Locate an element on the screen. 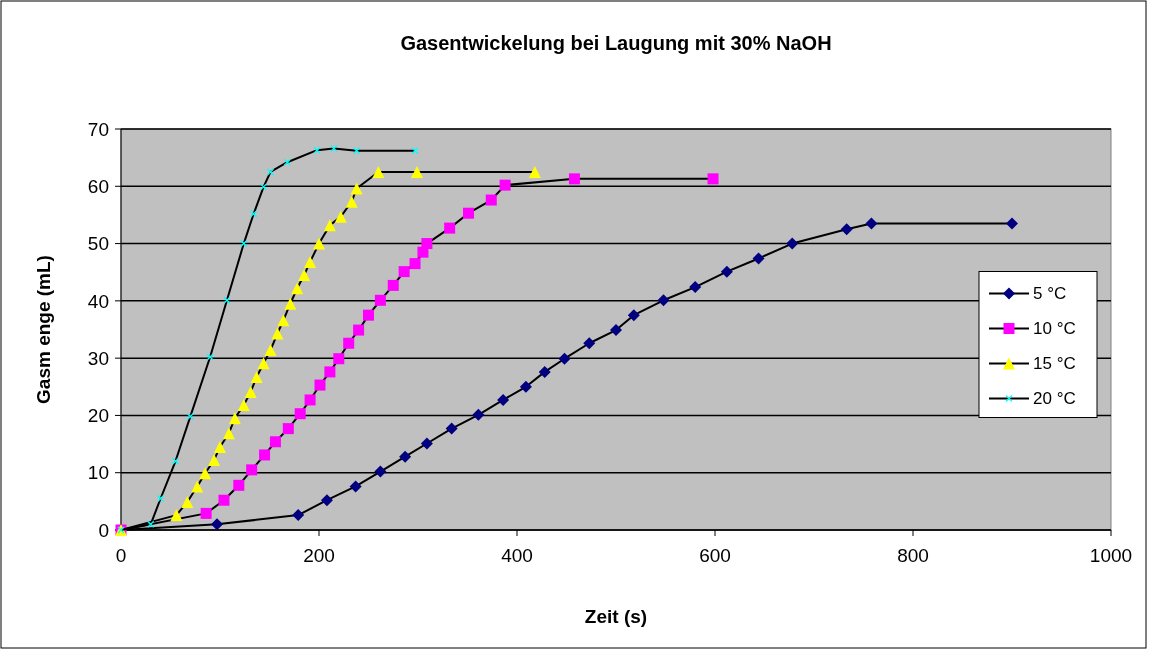 The image size is (1151, 653). y-axis-title: Gasm enge (mL) is located at coordinates (43, 329).